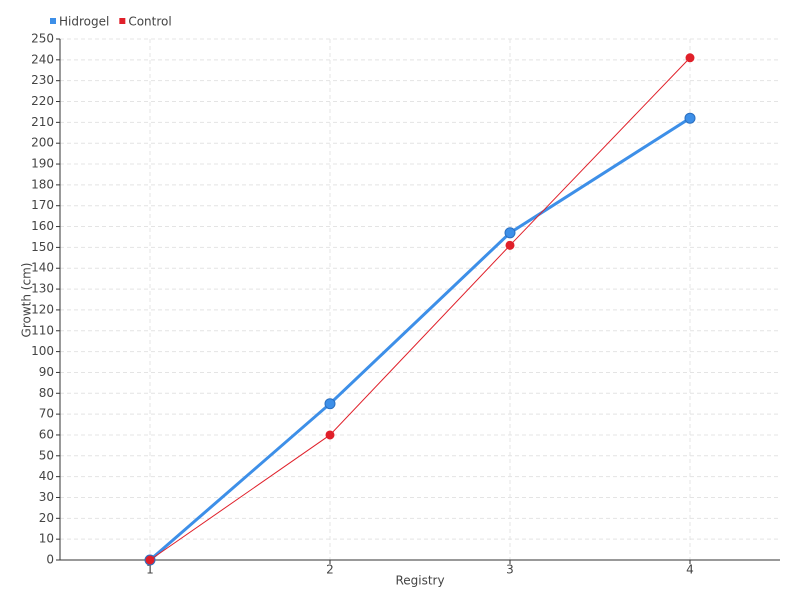 The width and height of the screenshot is (800, 600). Describe the element at coordinates (46, 434) in the screenshot. I see `y-tick-label: 60` at that location.